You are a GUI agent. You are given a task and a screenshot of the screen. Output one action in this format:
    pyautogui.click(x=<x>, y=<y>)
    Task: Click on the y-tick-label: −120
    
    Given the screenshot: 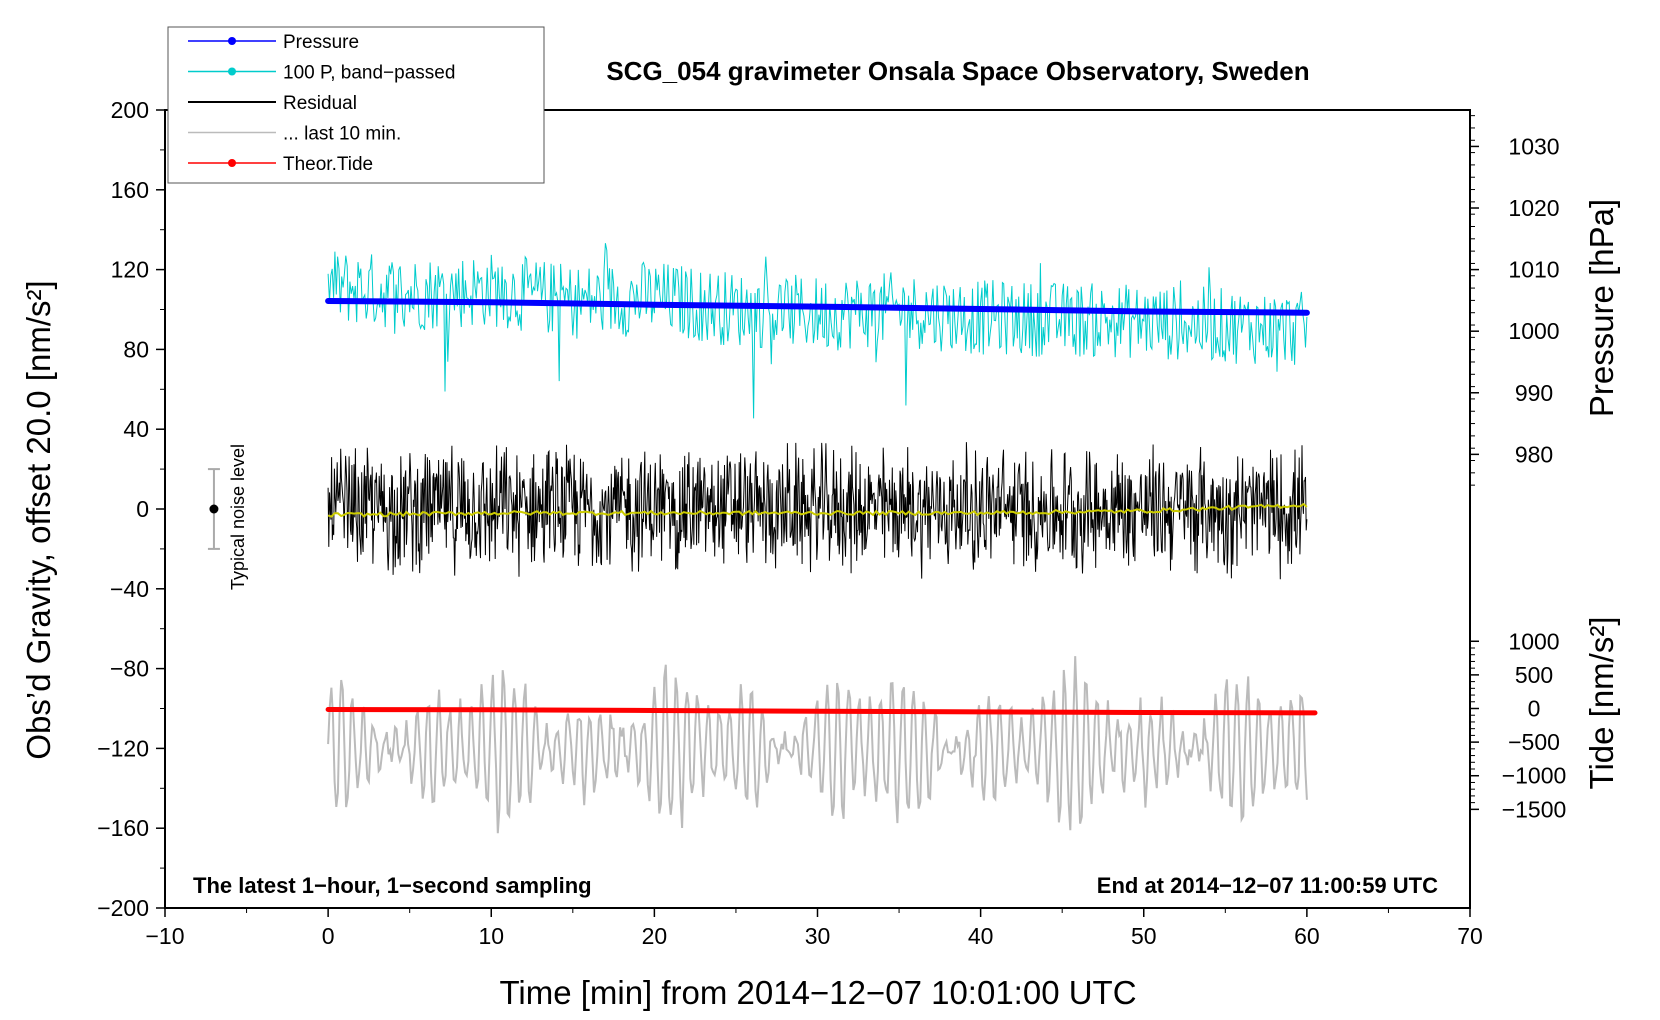 What is the action you would take?
    pyautogui.click(x=123, y=748)
    